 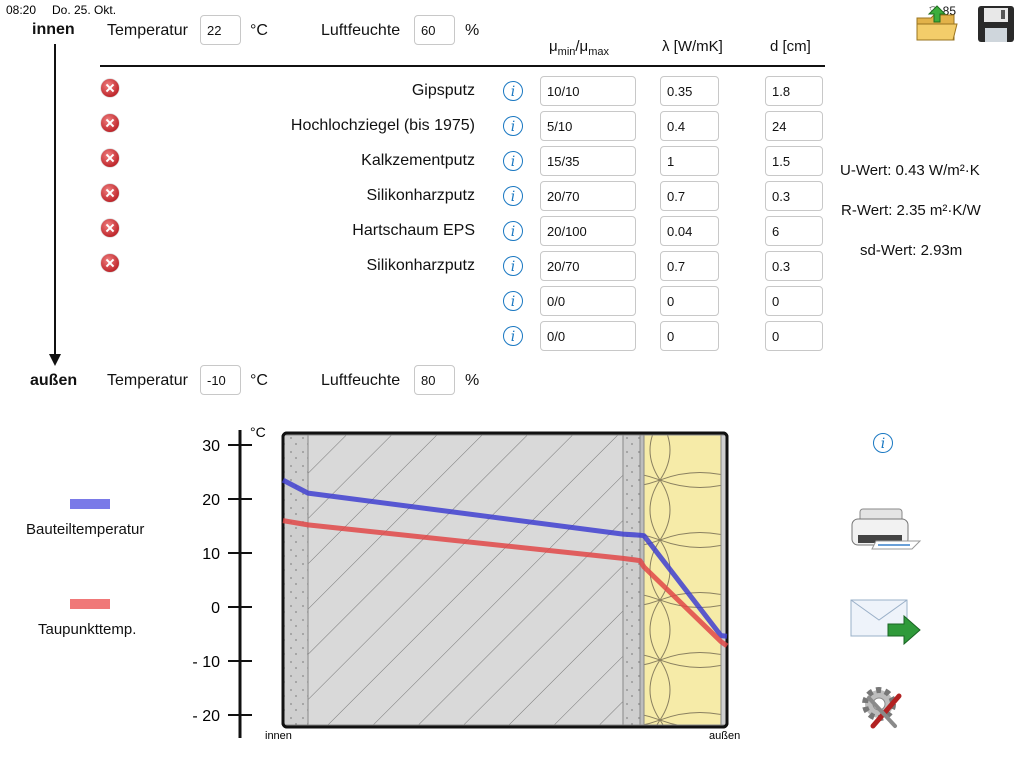 What do you see at coordinates (598, 52) in the screenshot?
I see `column-header-mu-max: max` at bounding box center [598, 52].